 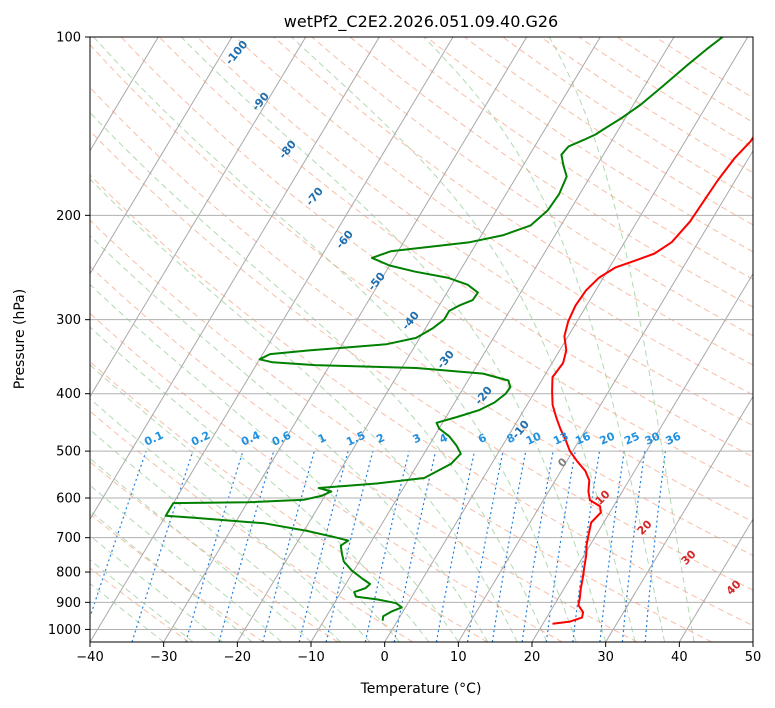 What do you see at coordinates (605, 657) in the screenshot?
I see `x-tick-label: 30` at bounding box center [605, 657].